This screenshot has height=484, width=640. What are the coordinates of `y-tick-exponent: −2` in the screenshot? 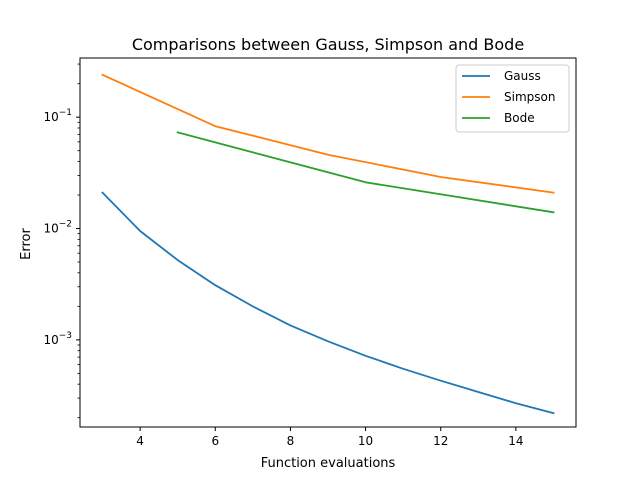 It's located at (65, 225).